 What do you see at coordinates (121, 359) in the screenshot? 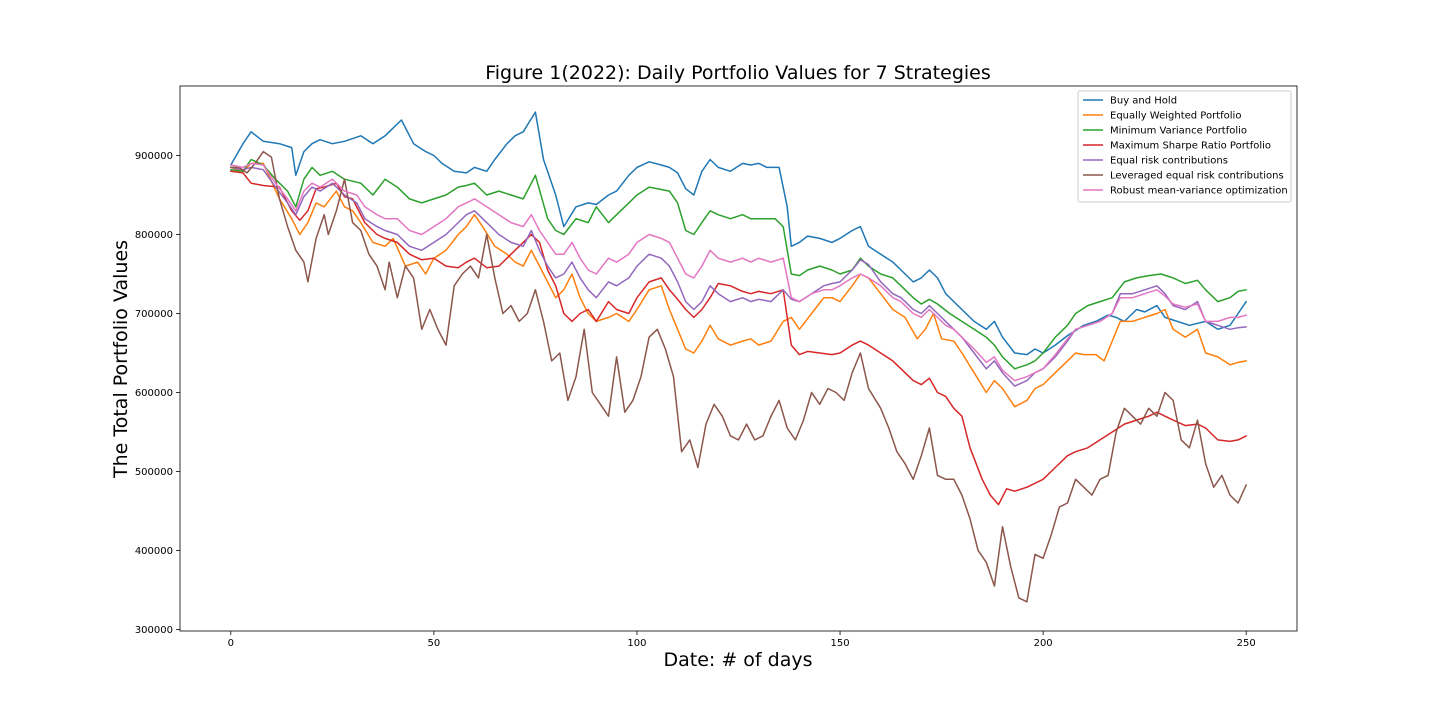
I see `y-axis-label: The Total Portfolio Values` at bounding box center [121, 359].